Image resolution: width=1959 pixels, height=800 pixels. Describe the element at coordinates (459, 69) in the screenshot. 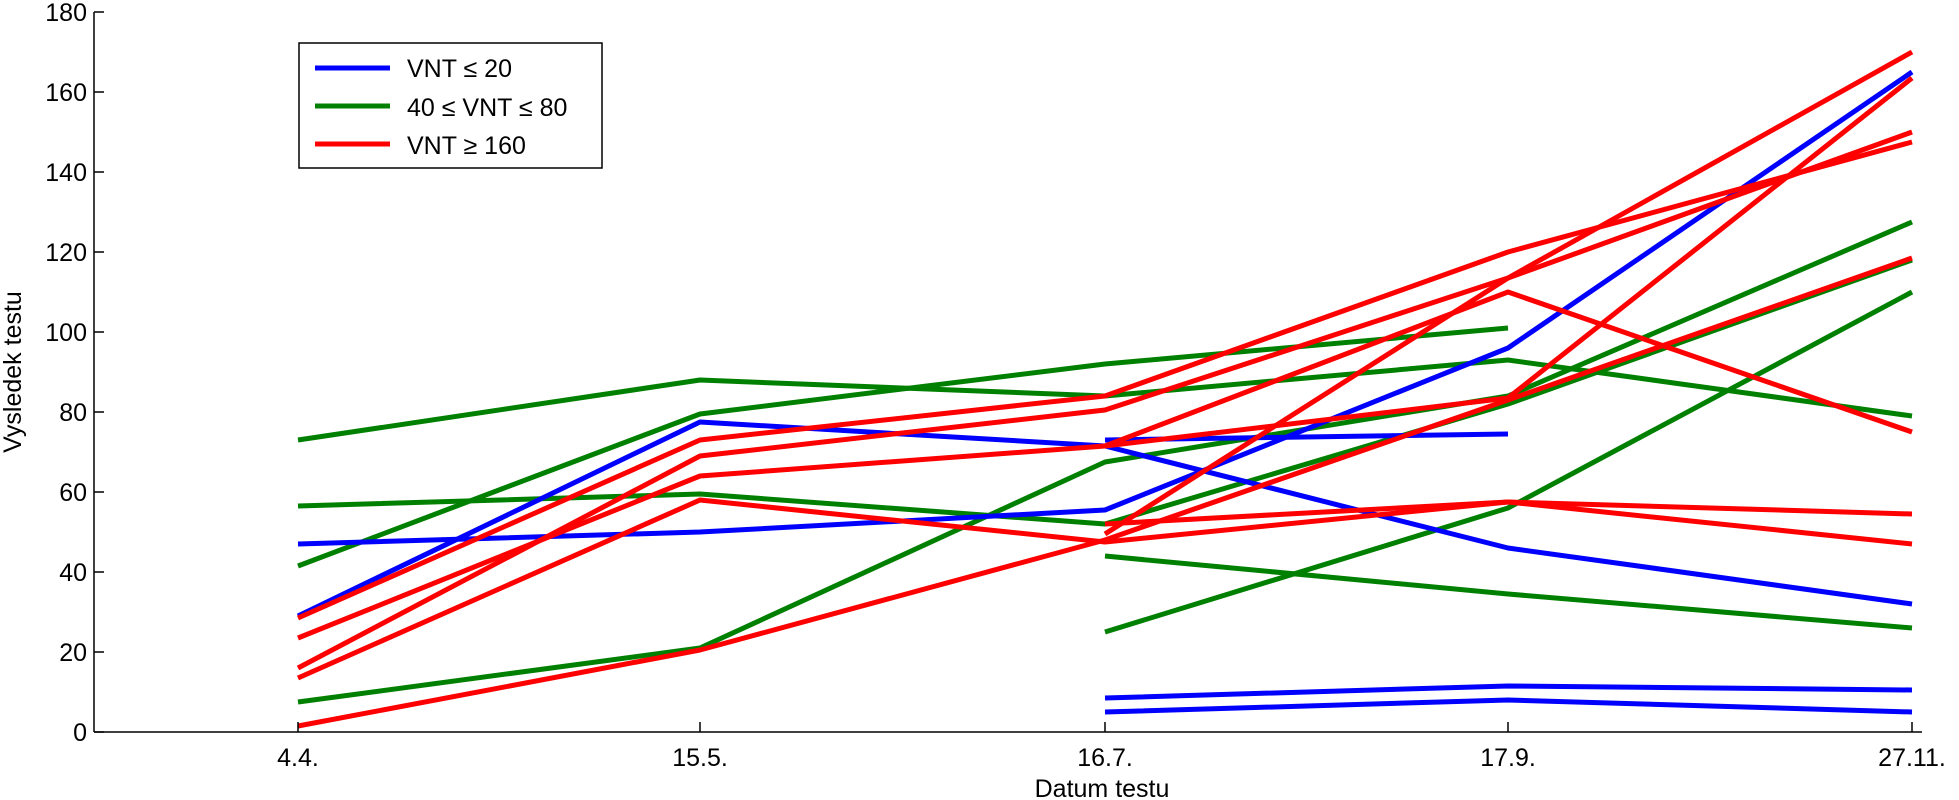

I see `legend-label-blue: VNT ≤ 20` at that location.